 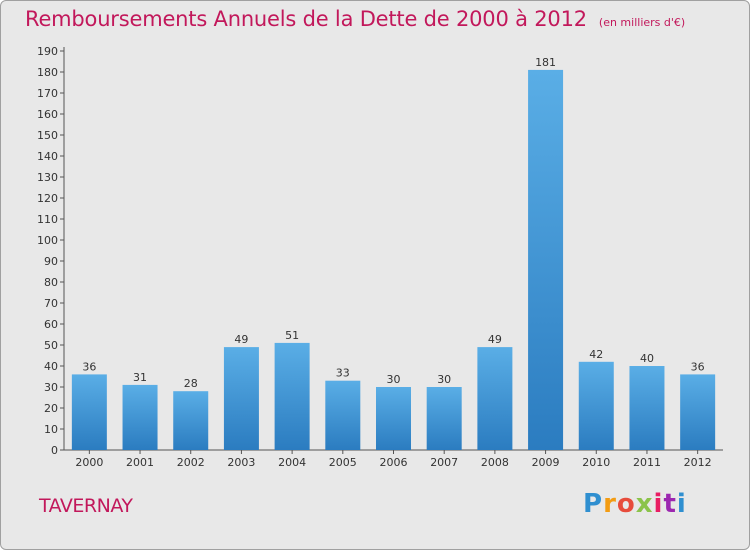 I want to click on y-tick-label: 120, so click(x=47, y=198).